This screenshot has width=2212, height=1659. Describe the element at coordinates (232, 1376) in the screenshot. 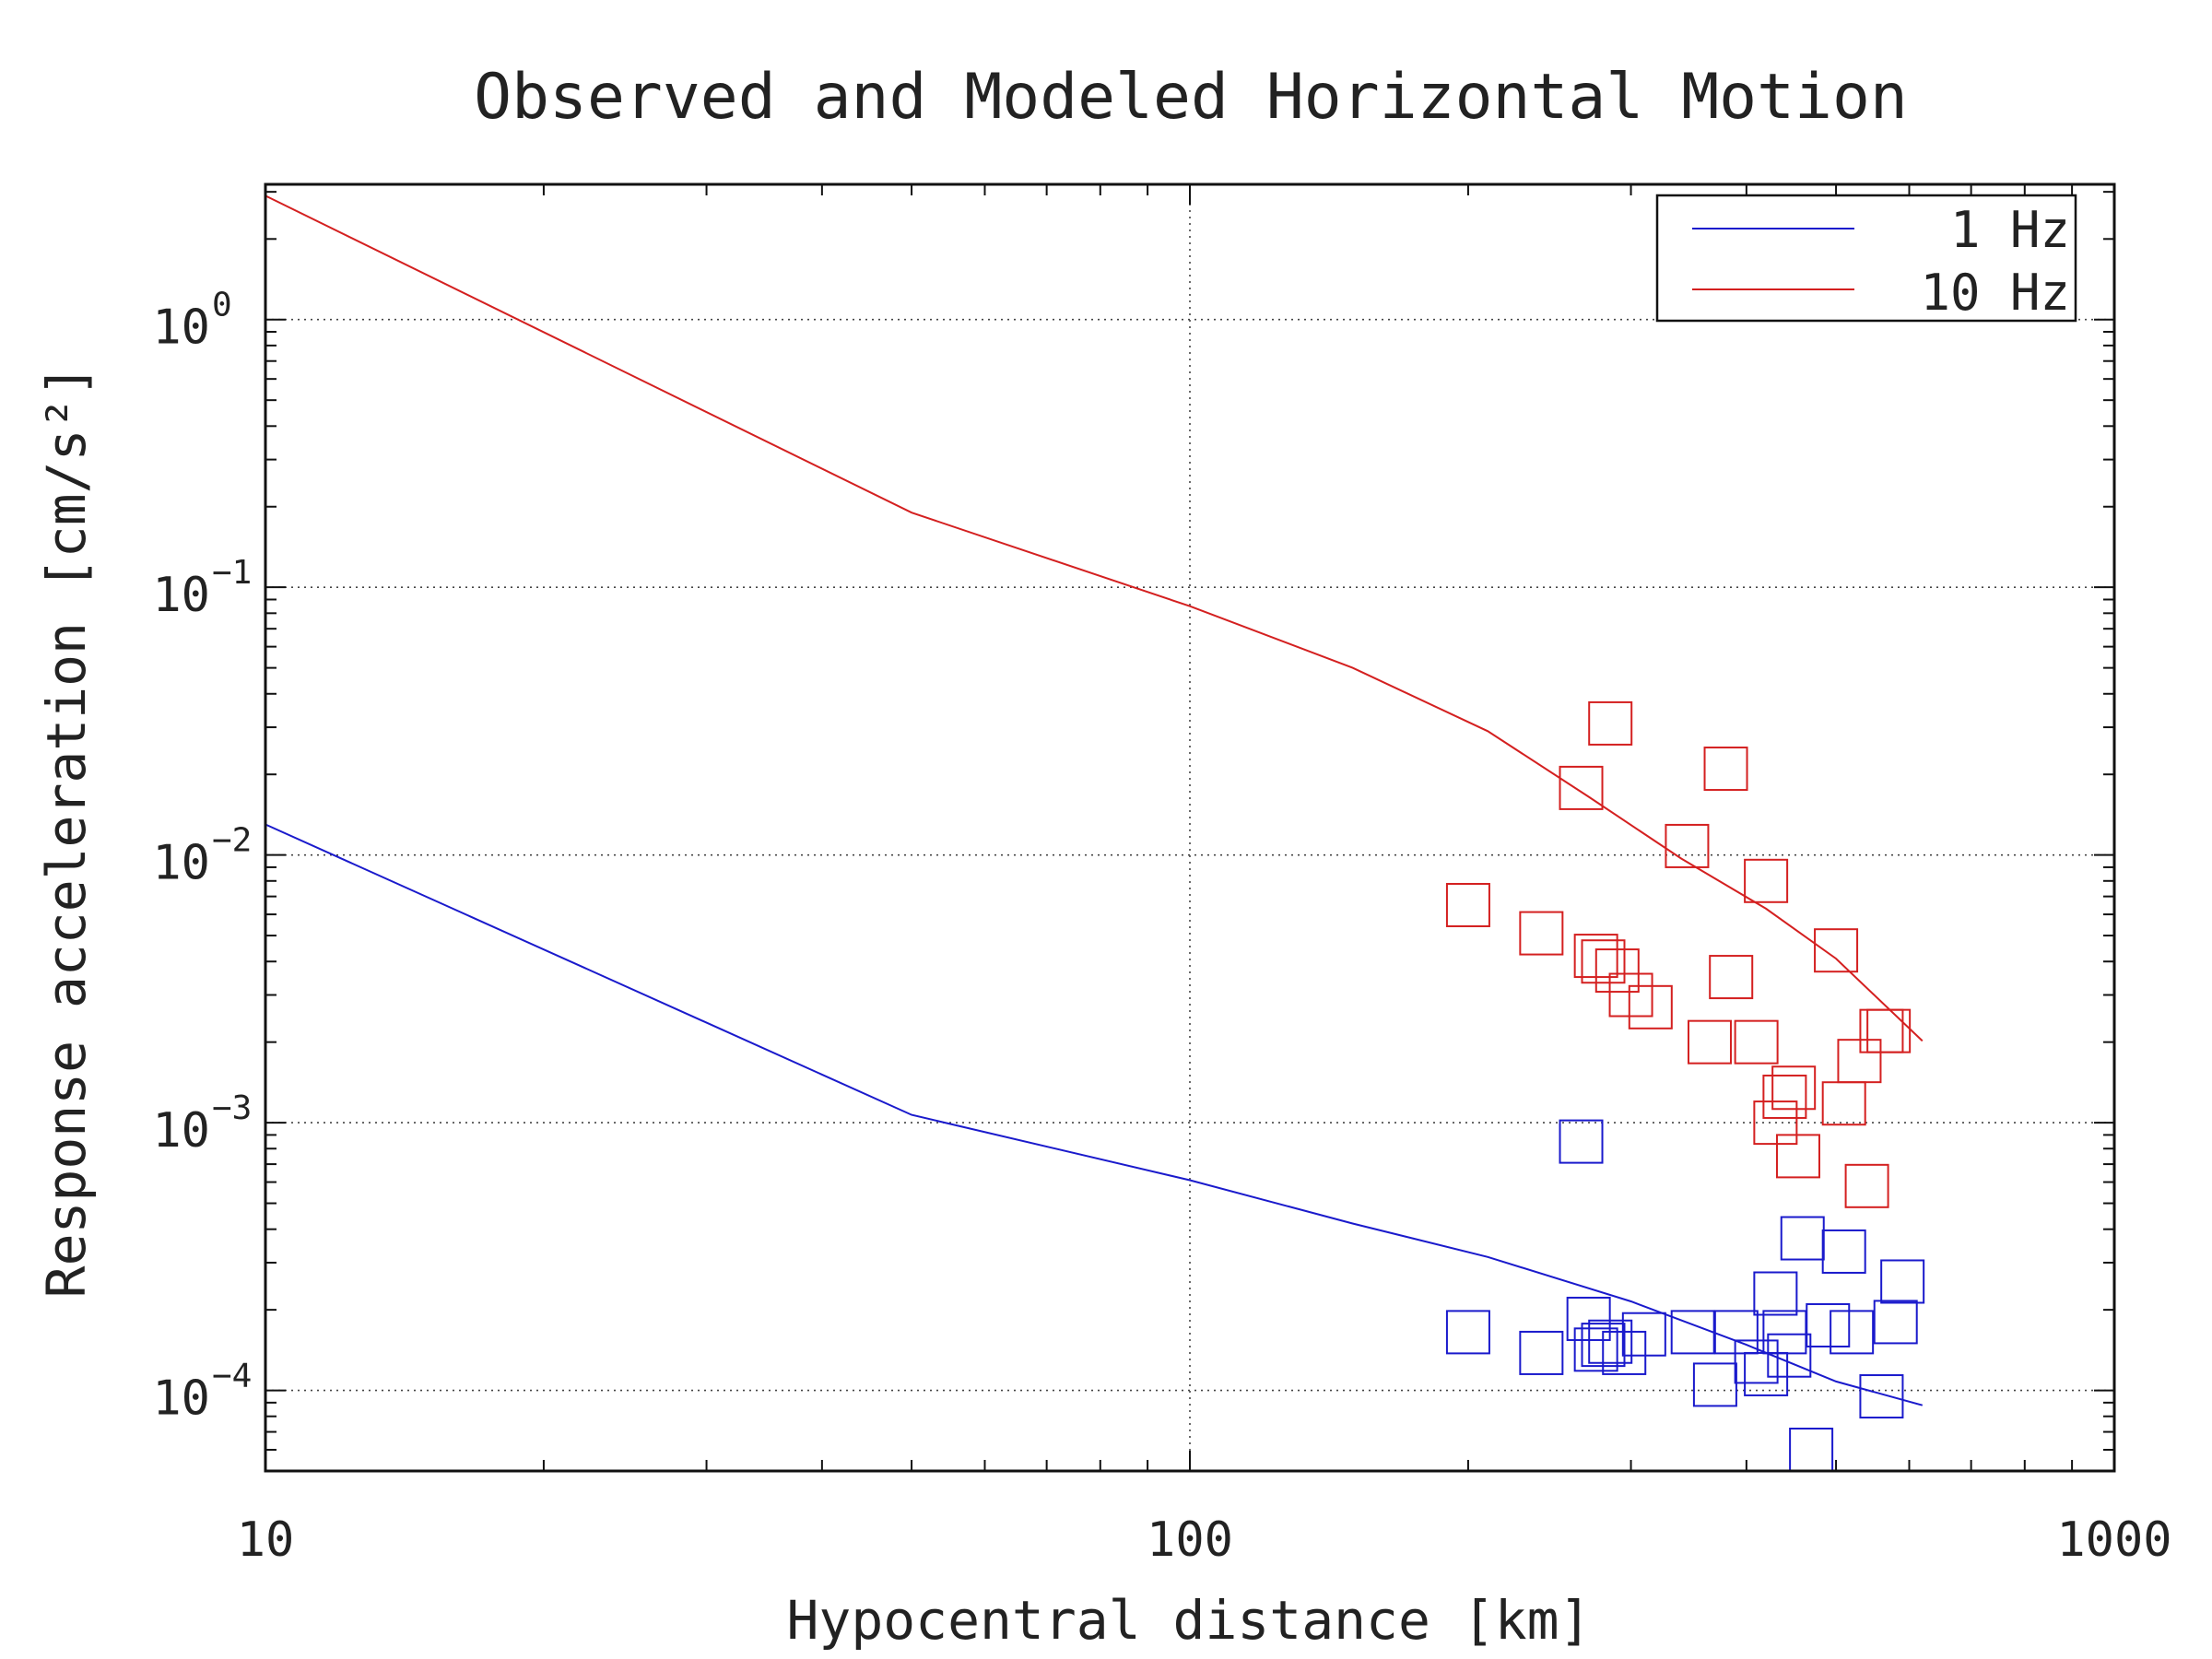

I see `y-tick-exponent: −4` at that location.